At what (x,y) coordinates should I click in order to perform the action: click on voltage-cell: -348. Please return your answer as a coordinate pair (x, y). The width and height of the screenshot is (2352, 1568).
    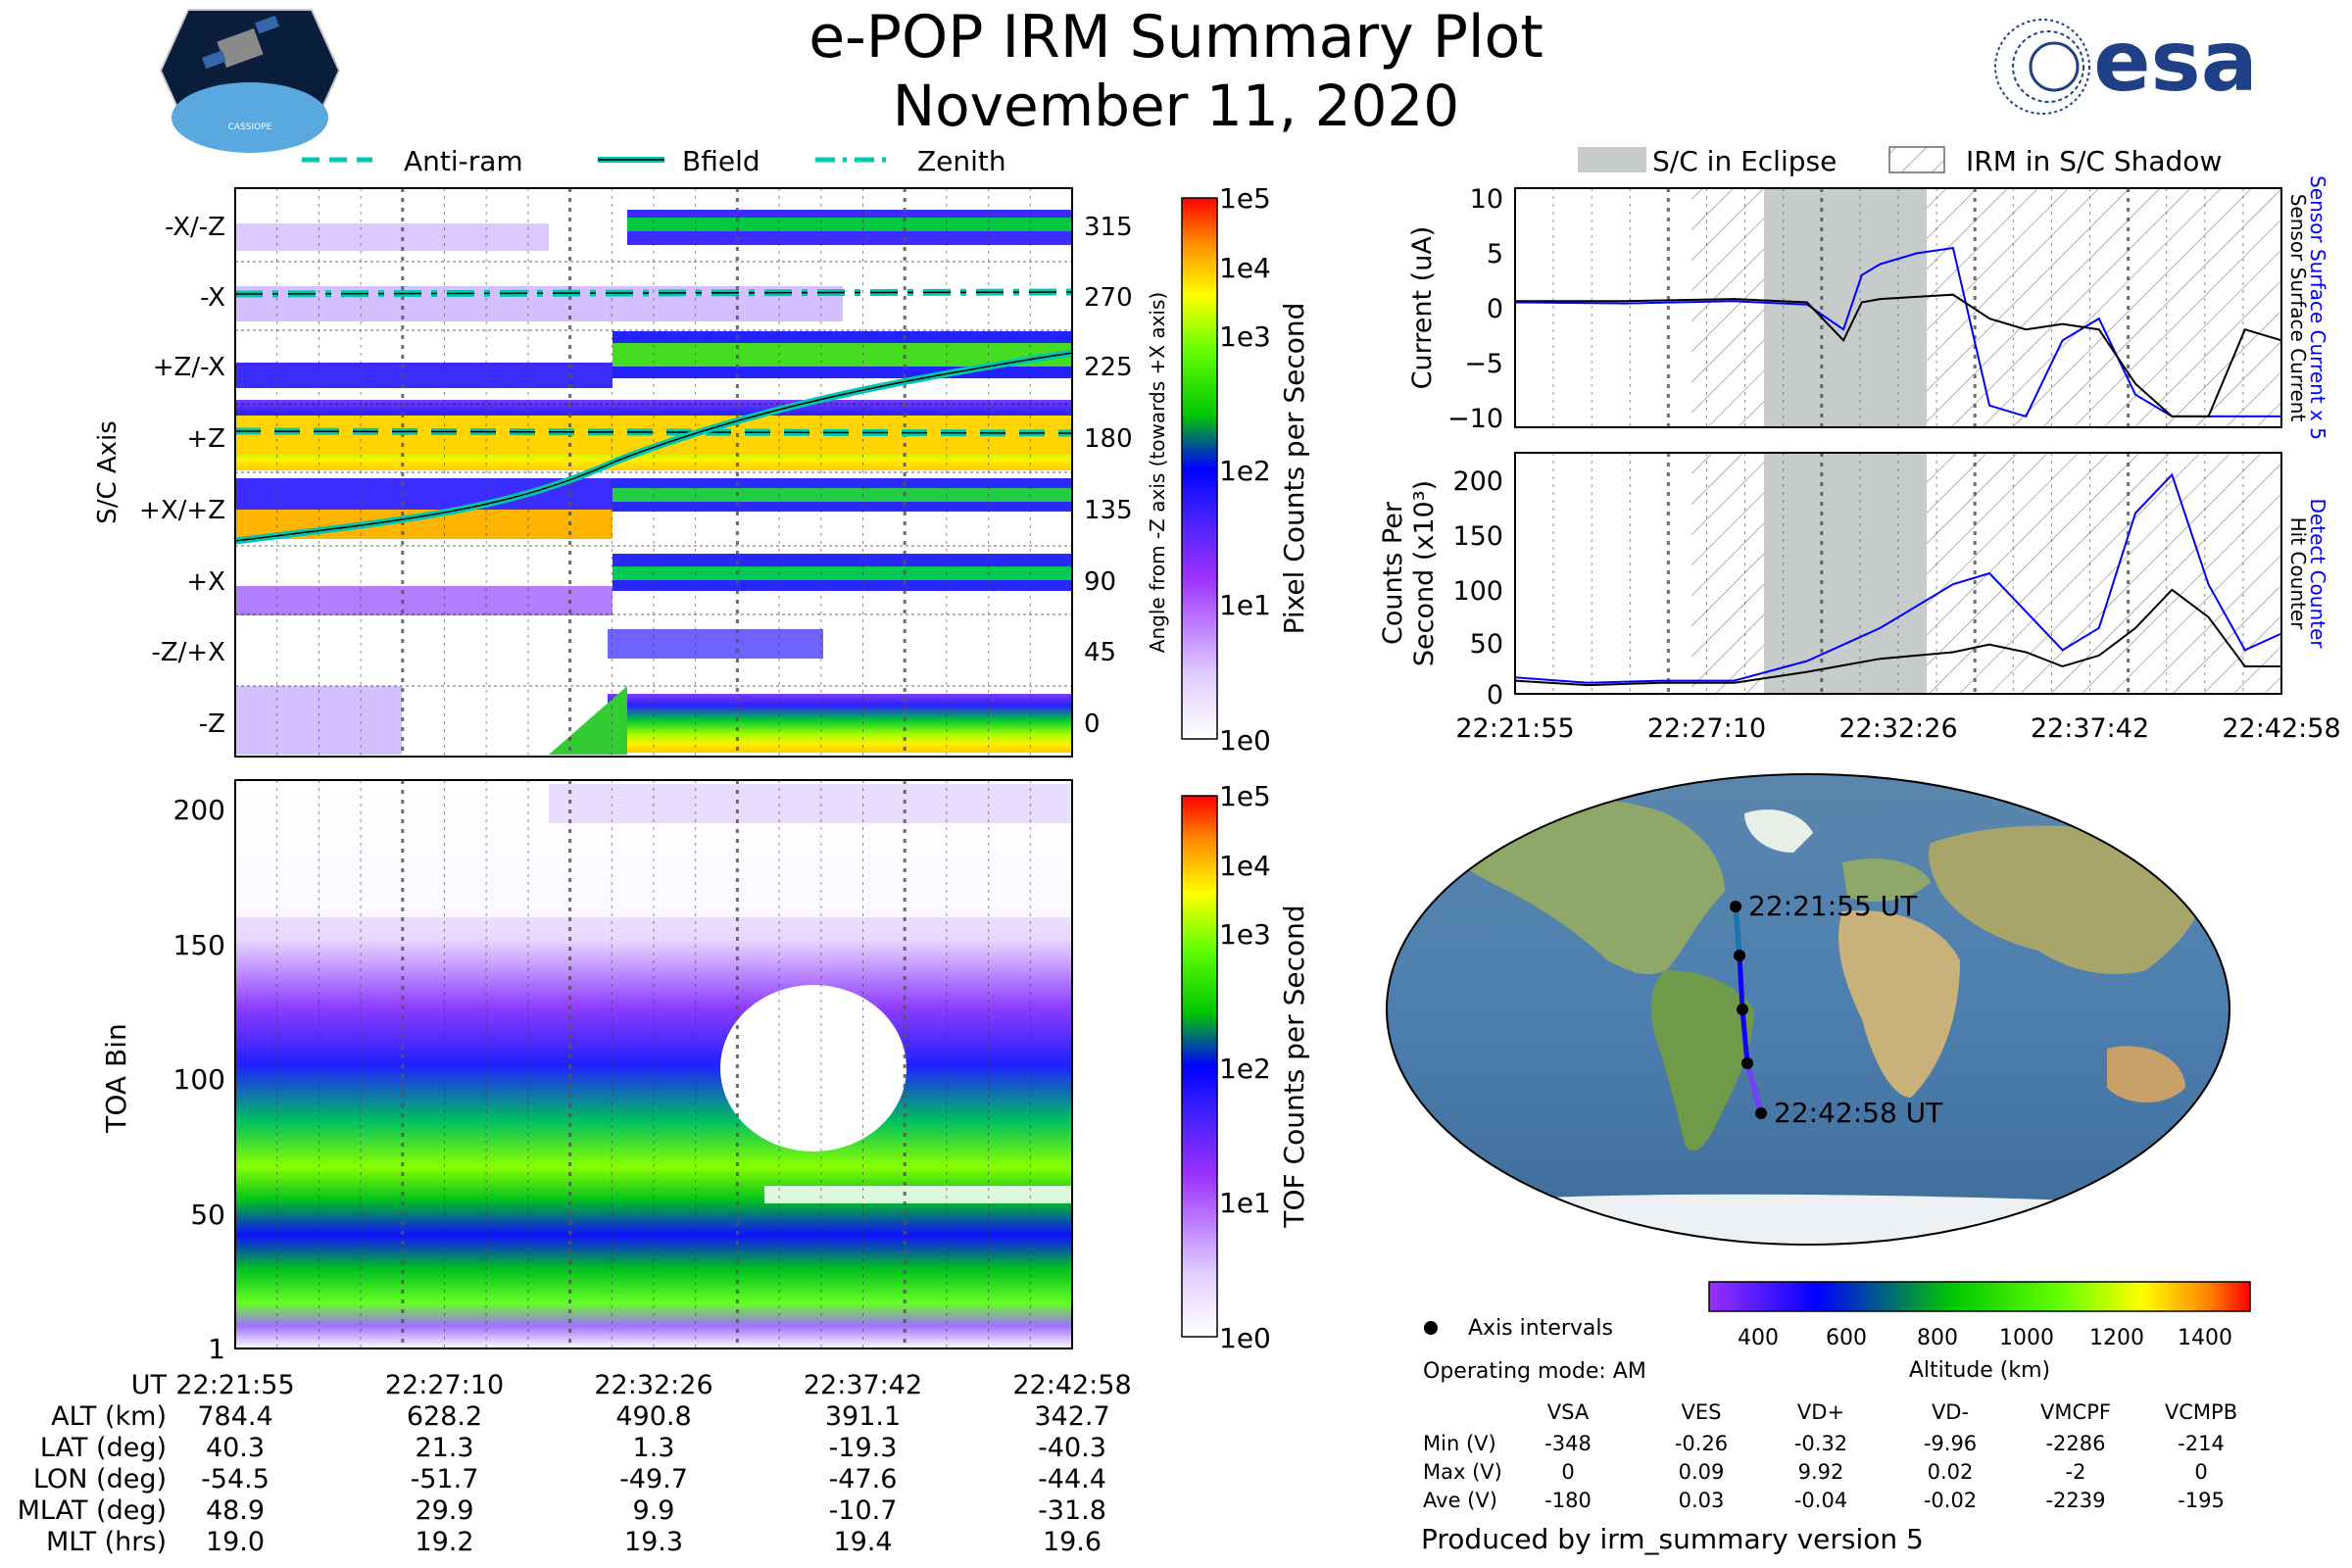
    Looking at the image, I should click on (1568, 1443).